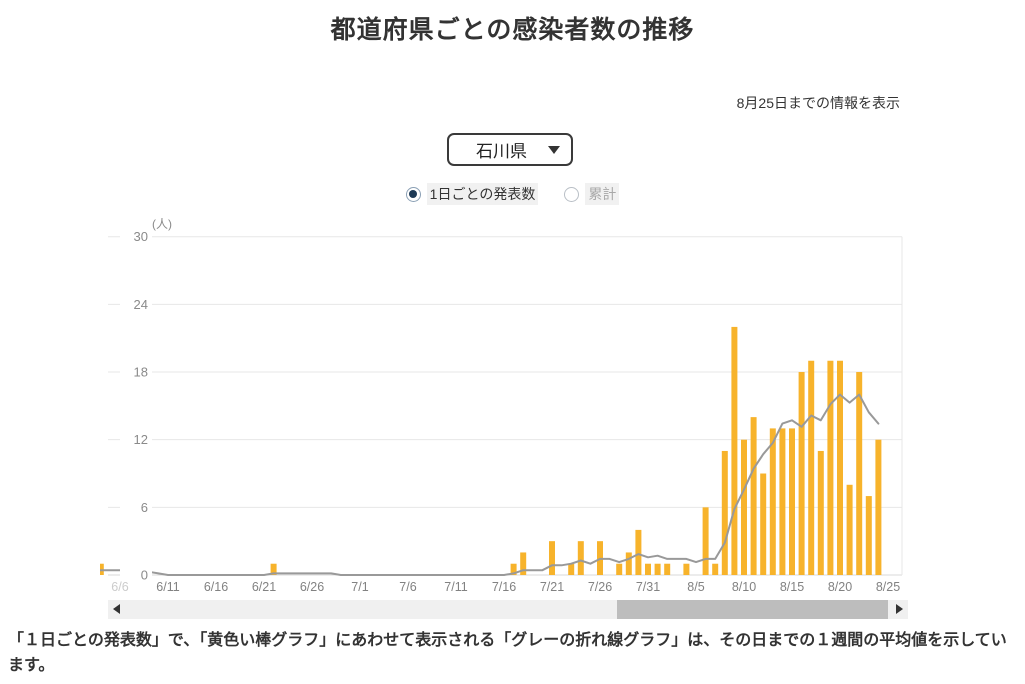  I want to click on radio-option-daily: 1日ごとの発表数, so click(472, 194).